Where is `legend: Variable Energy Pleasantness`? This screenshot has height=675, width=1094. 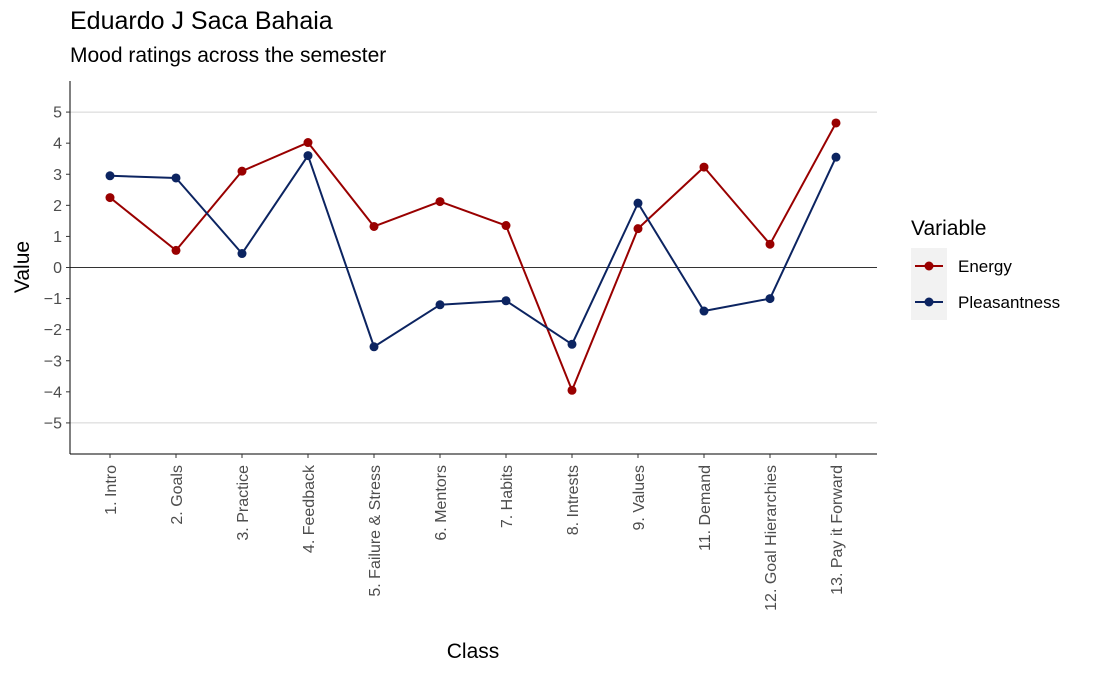 legend: Variable Energy Pleasantness is located at coordinates (985, 268).